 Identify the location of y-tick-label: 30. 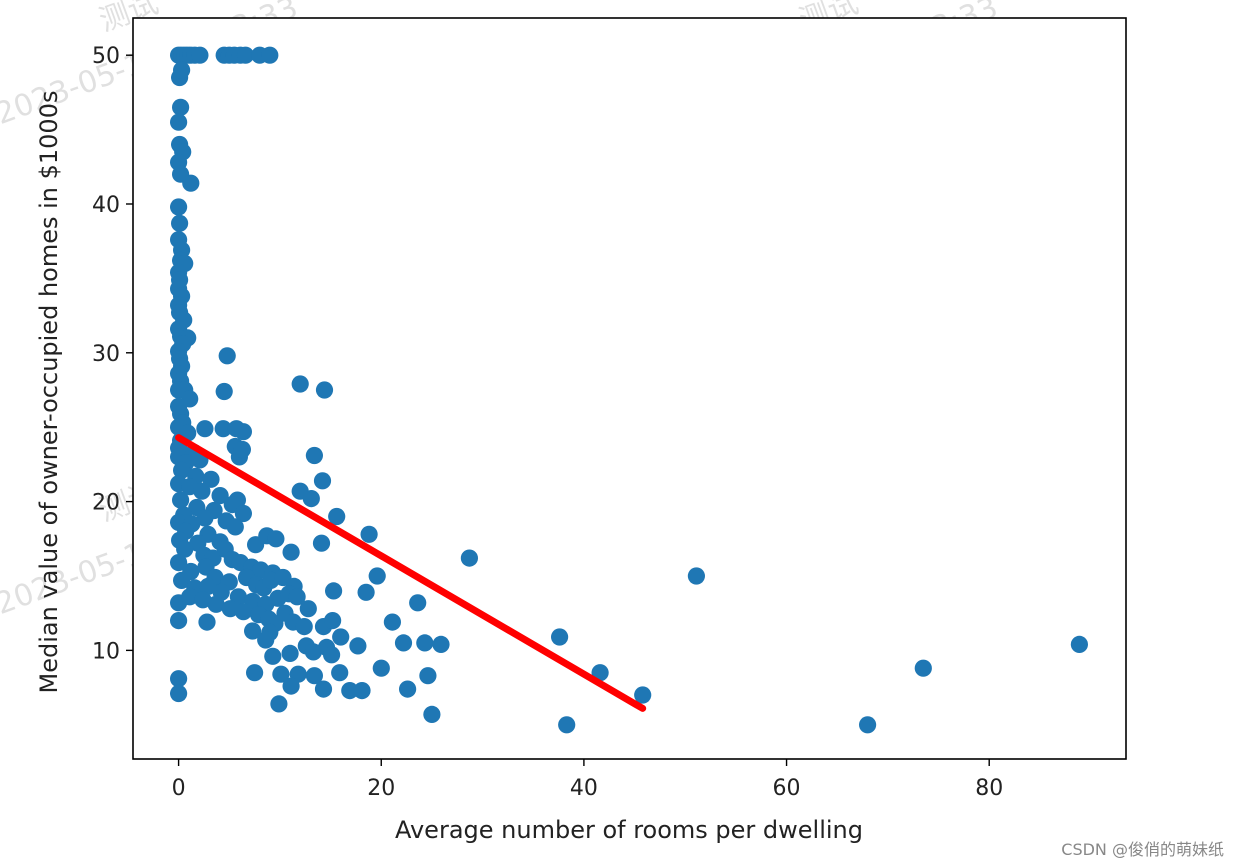
(106, 354).